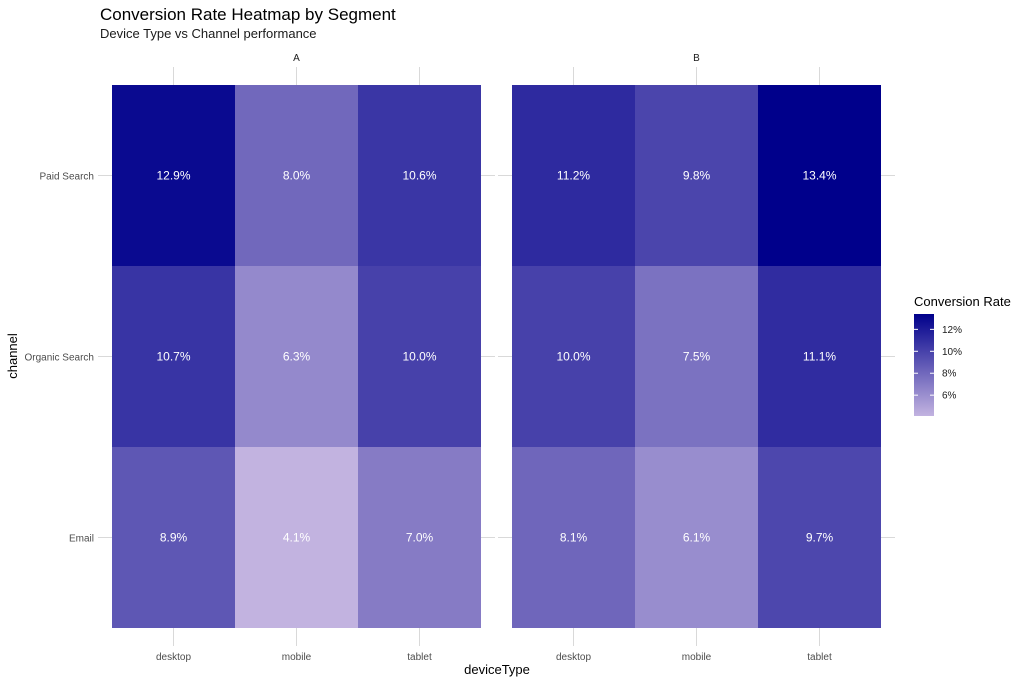  What do you see at coordinates (938, 363) in the screenshot?
I see `legend-ticks: 12% 10% 8% 6%` at bounding box center [938, 363].